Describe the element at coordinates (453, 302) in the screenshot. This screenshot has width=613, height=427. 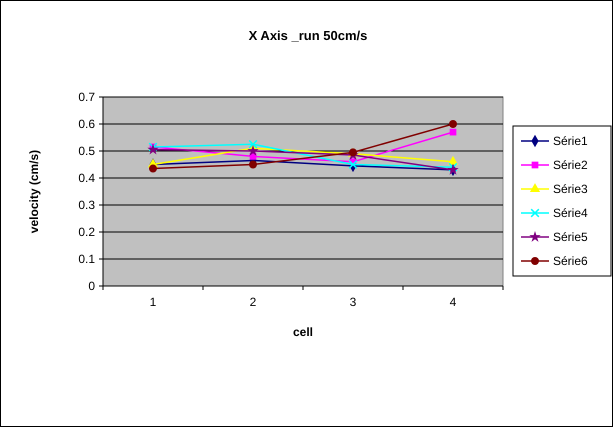
I see `x-tick-label: 4` at that location.